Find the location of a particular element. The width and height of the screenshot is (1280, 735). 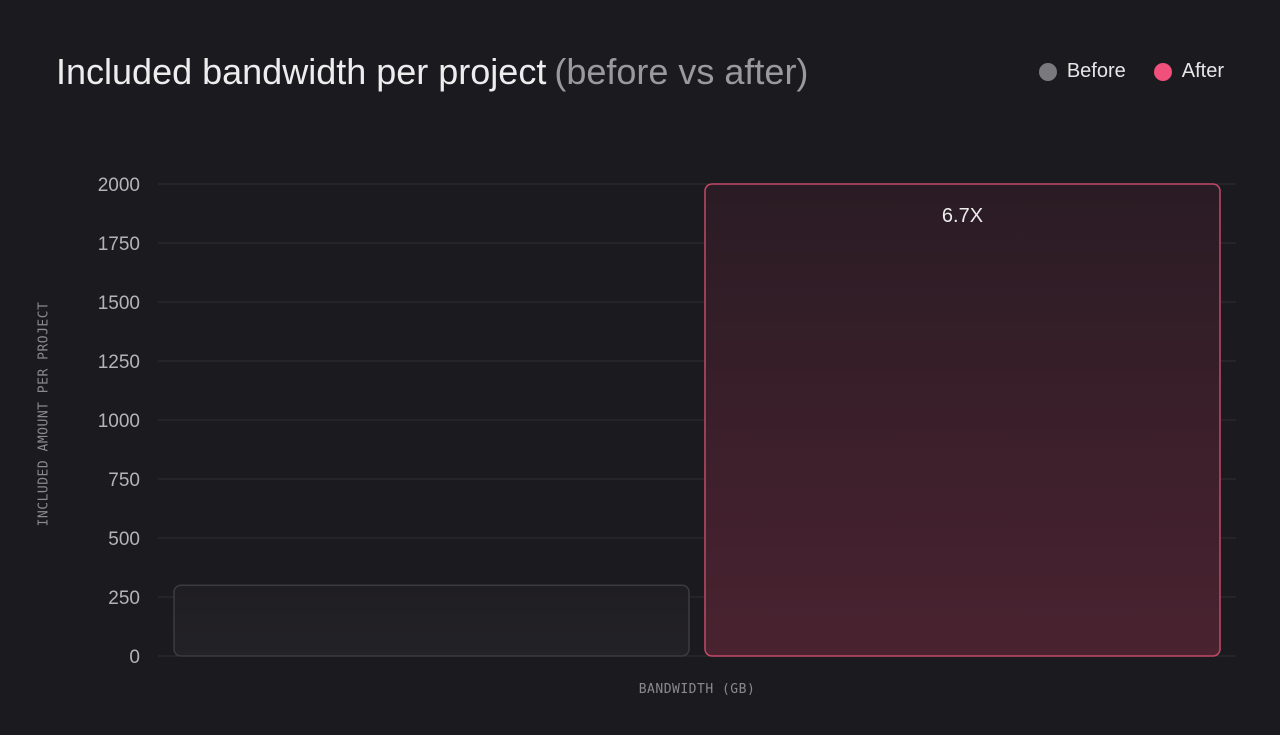

chart-subtitle: (before vs after) is located at coordinates (681, 71).